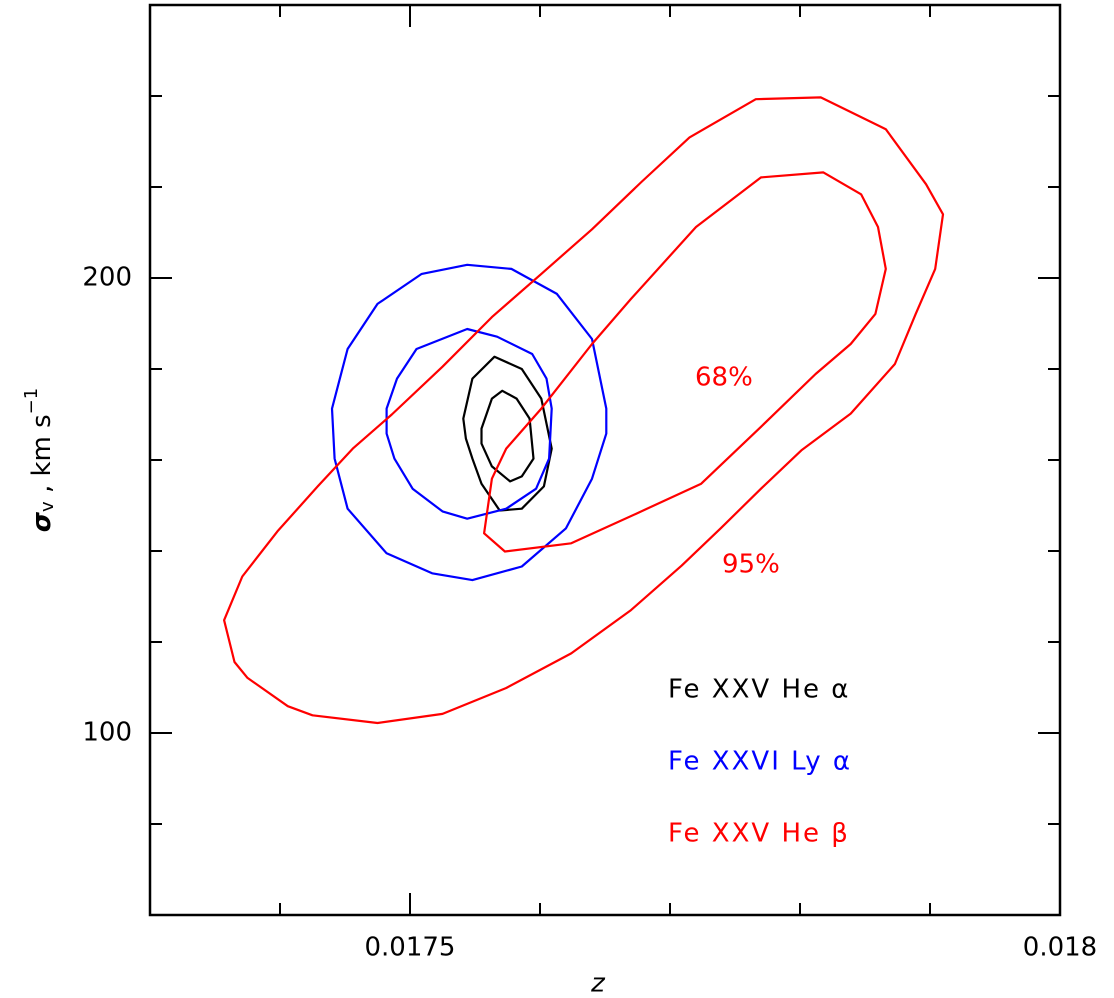 Image resolution: width=1114 pixels, height=998 pixels. I want to click on legend-entry: Fe XXV He α, so click(759, 690).